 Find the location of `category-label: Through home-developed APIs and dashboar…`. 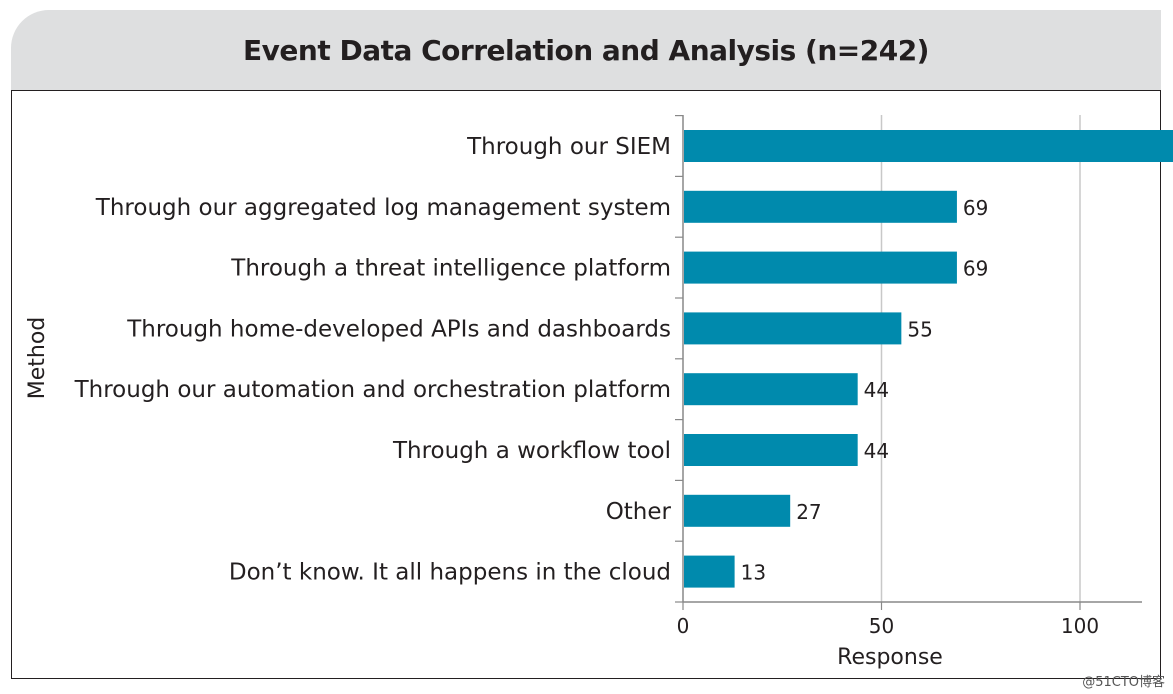

category-label: Through home-developed APIs and dashboar… is located at coordinates (398, 329).